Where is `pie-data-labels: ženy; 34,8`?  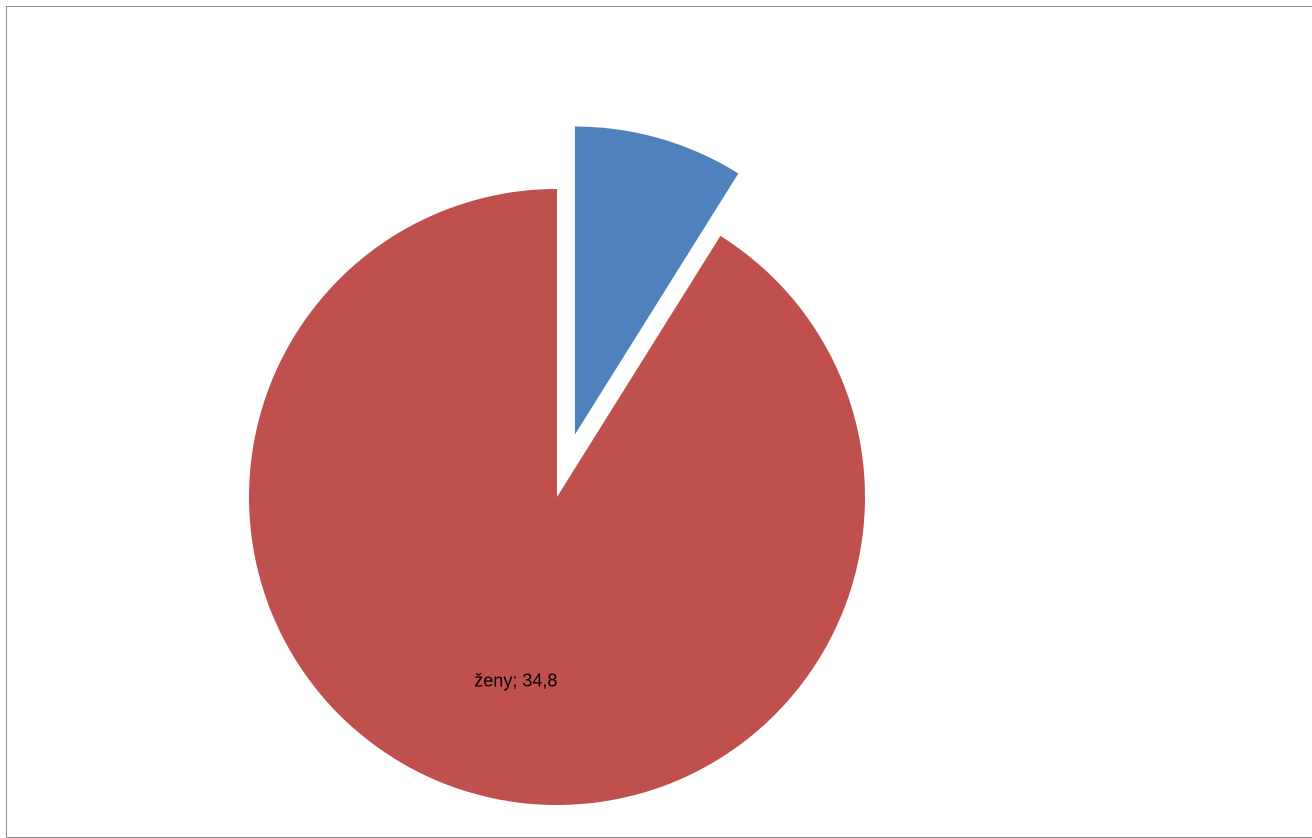
pie-data-labels: ženy; 34,8 is located at coordinates (515, 681).